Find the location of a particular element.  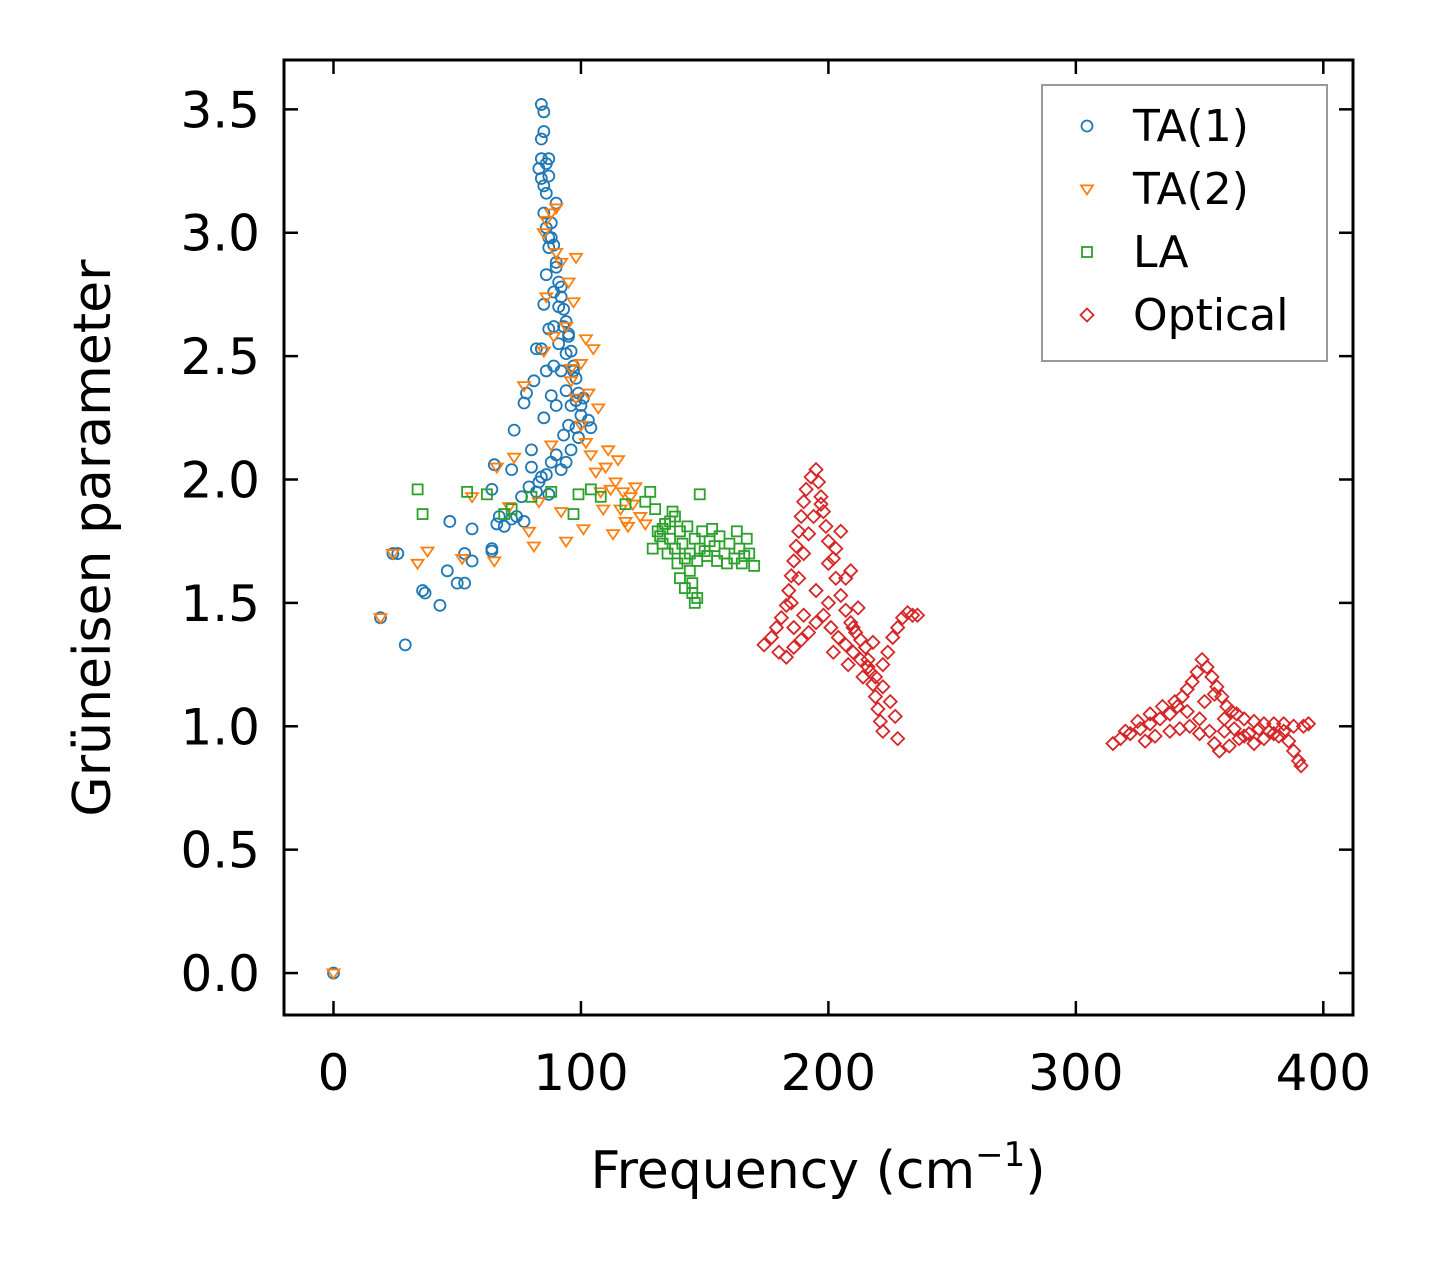

y-tick-label: 3.5 is located at coordinates (220, 110).